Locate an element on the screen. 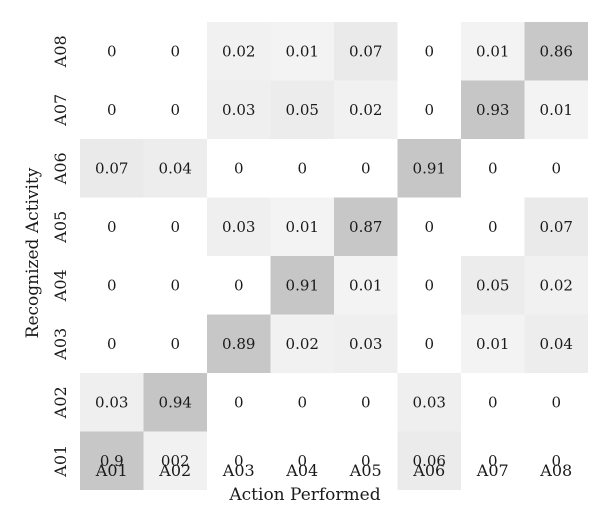 The image size is (600, 524). y-tick-A01: A01 is located at coordinates (60, 461).